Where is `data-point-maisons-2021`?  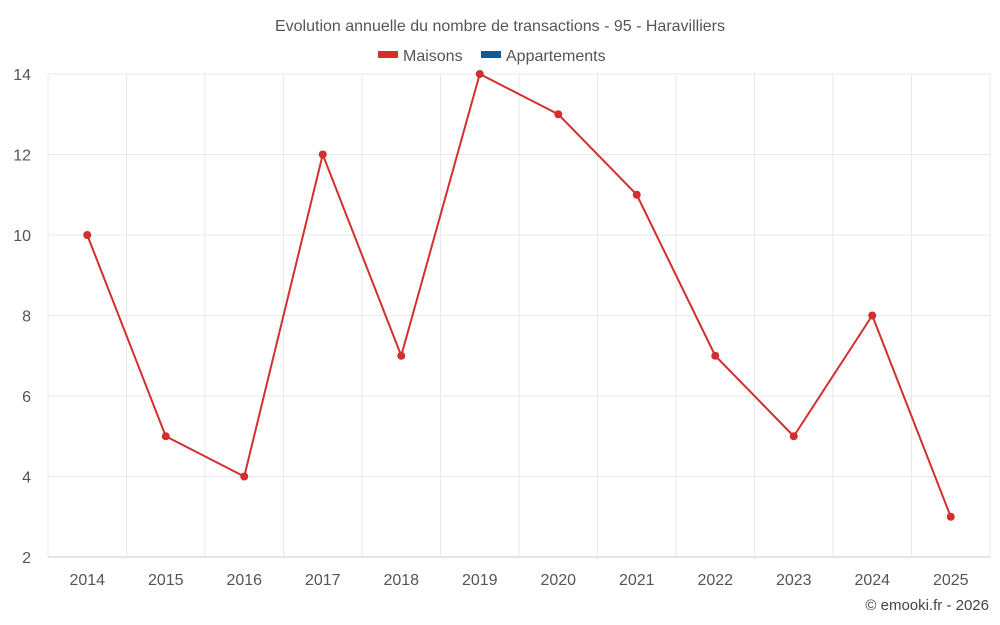
data-point-maisons-2021 is located at coordinates (636, 194).